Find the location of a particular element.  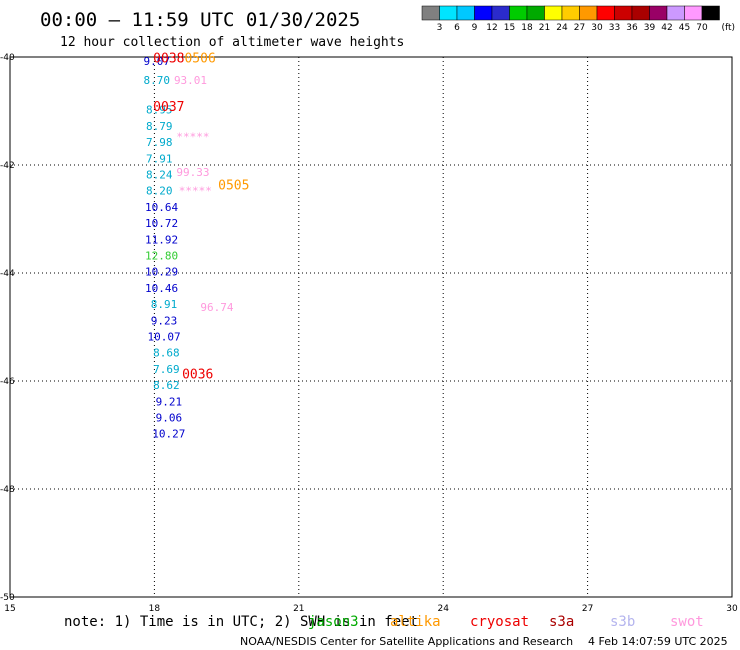

wave-height-value: 10.27 is located at coordinates (168, 434).